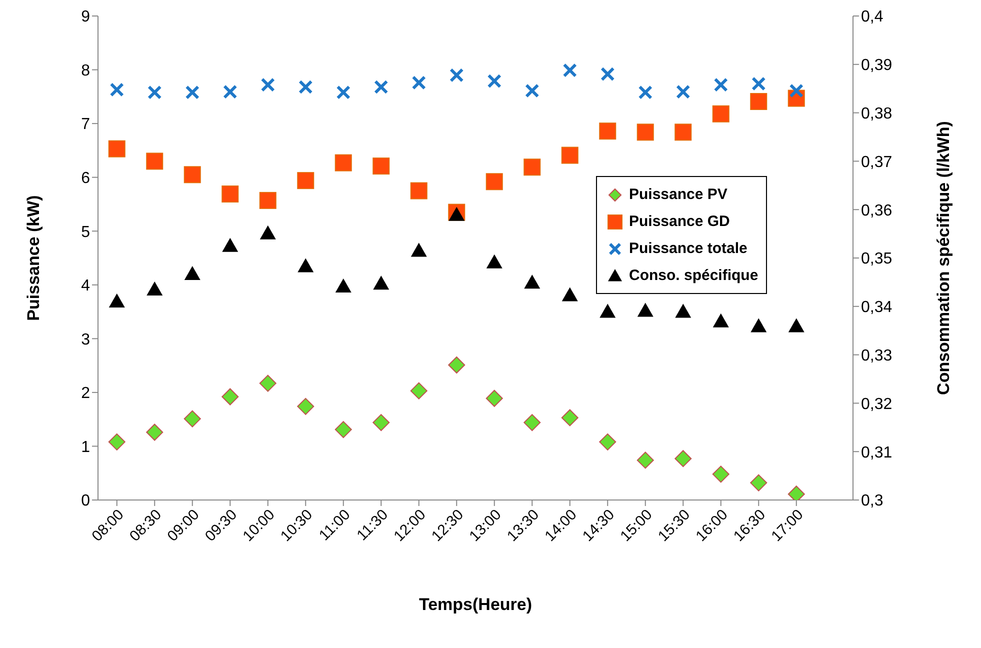 The image size is (981, 648). I want to click on y-tick-label: 6, so click(85, 179).